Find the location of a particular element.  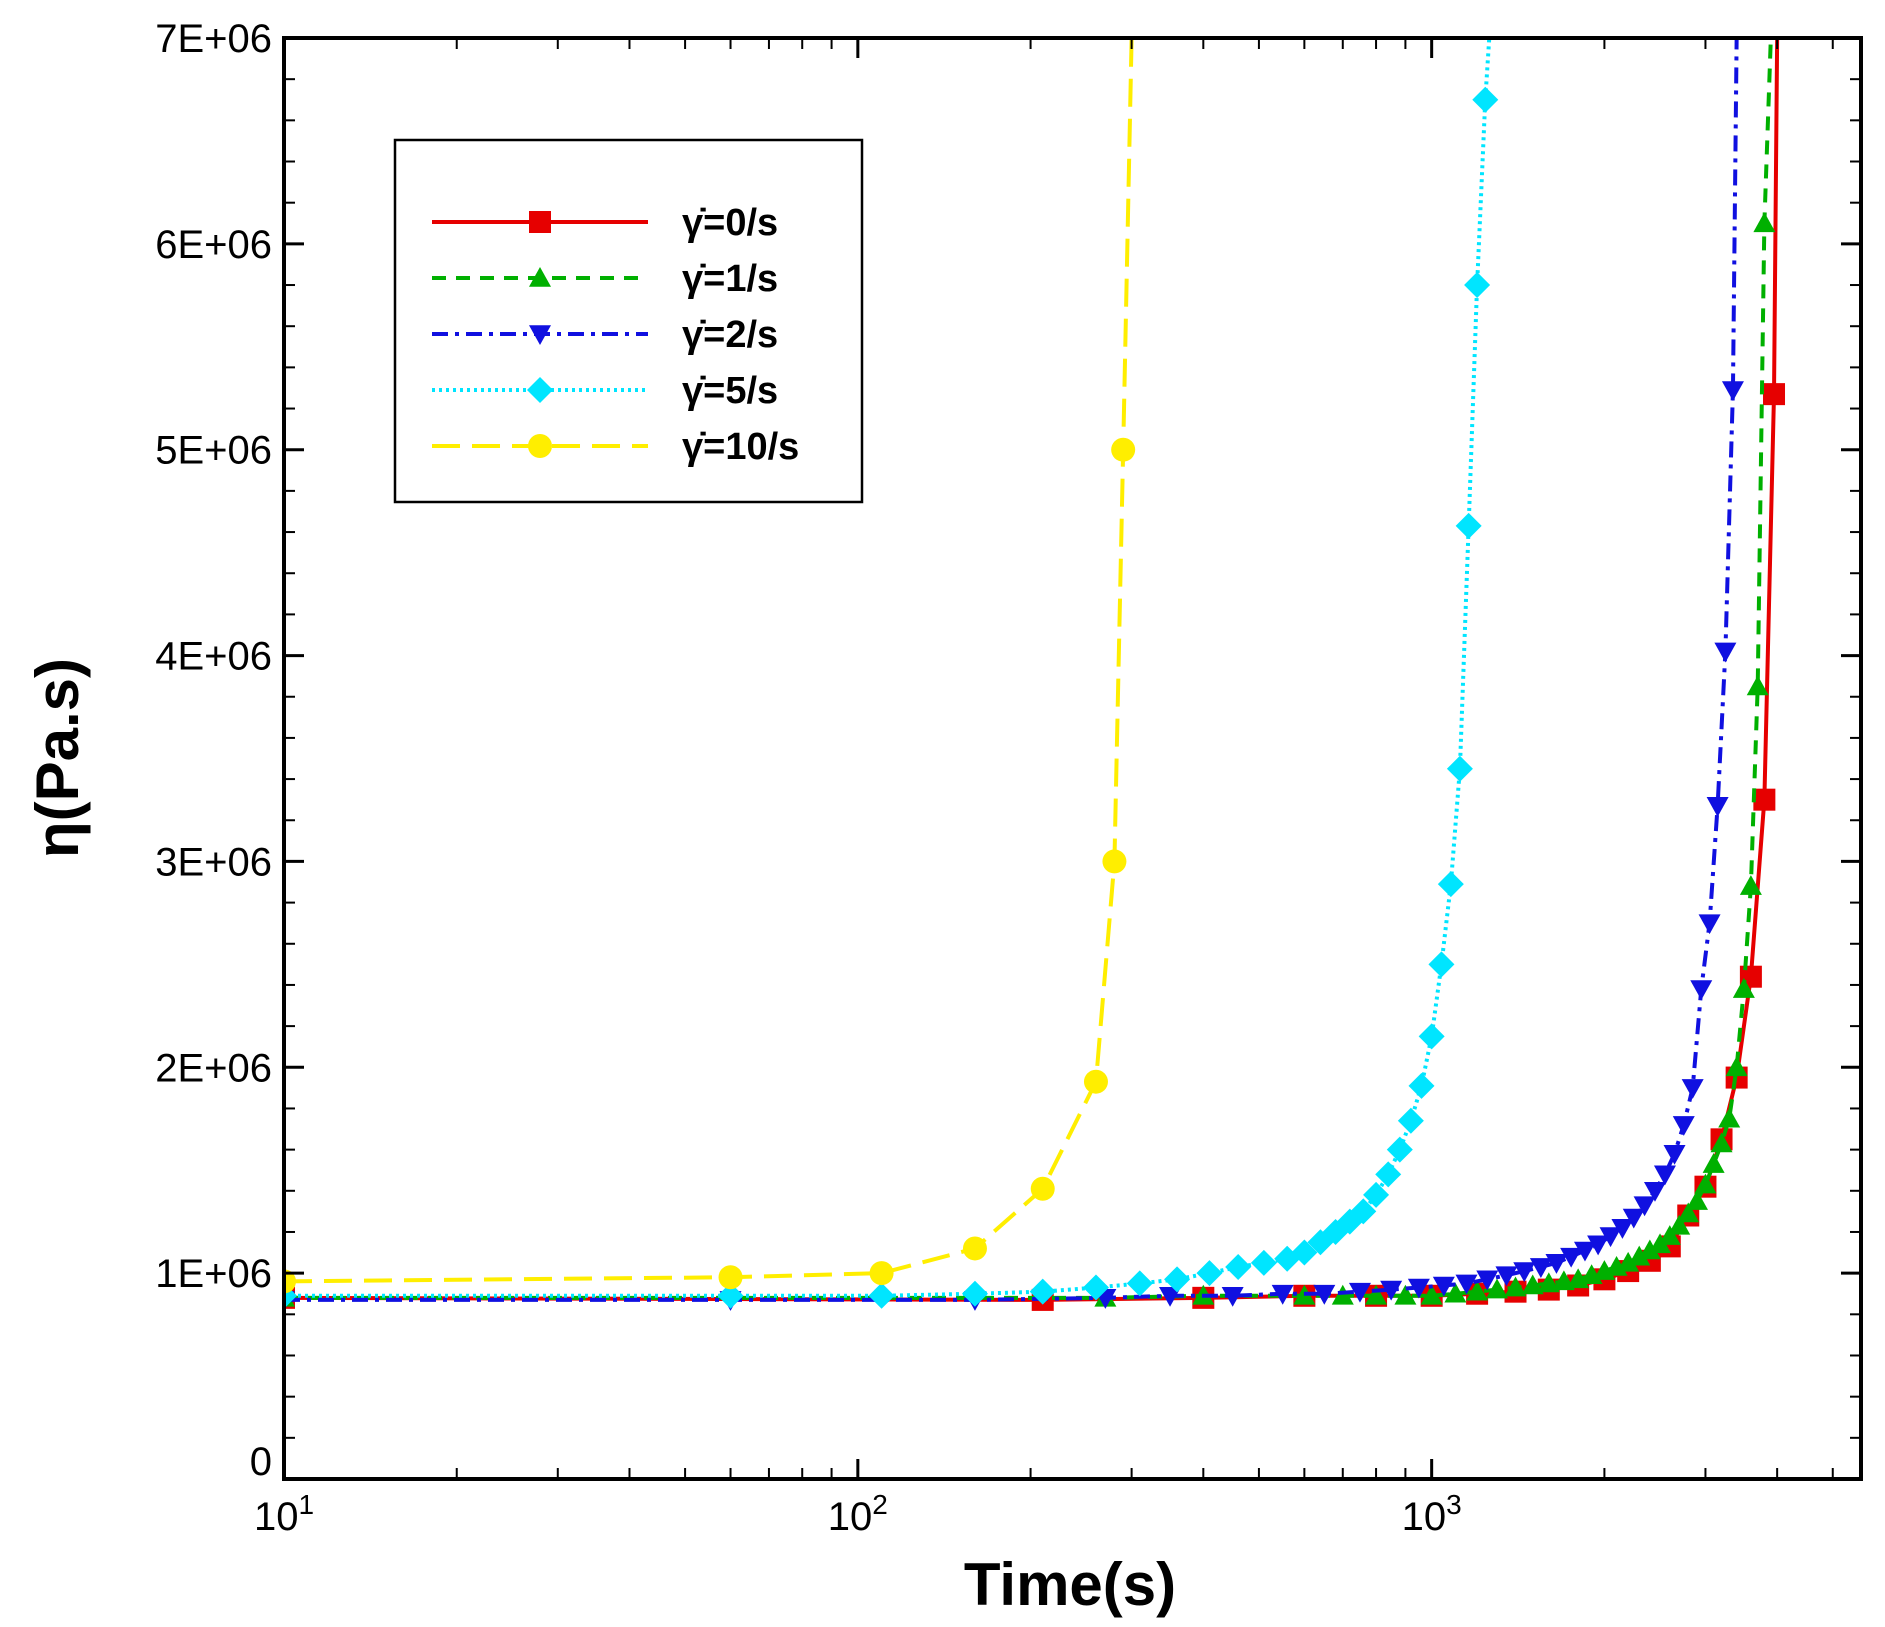

legend-box is located at coordinates (628, 321).